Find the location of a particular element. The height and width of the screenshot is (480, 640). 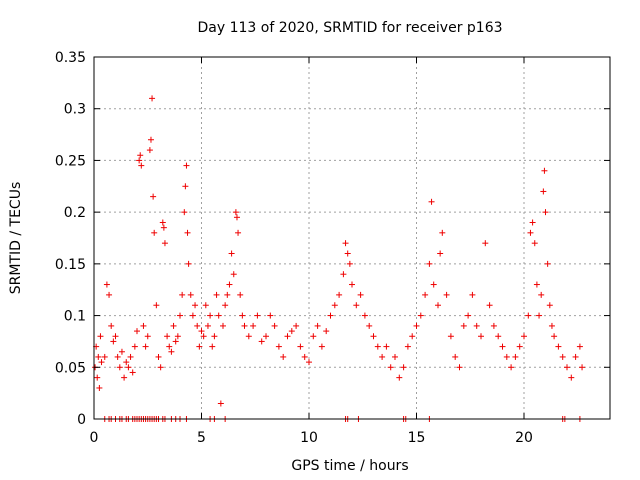

x-tick-label: 10 is located at coordinates (309, 438).